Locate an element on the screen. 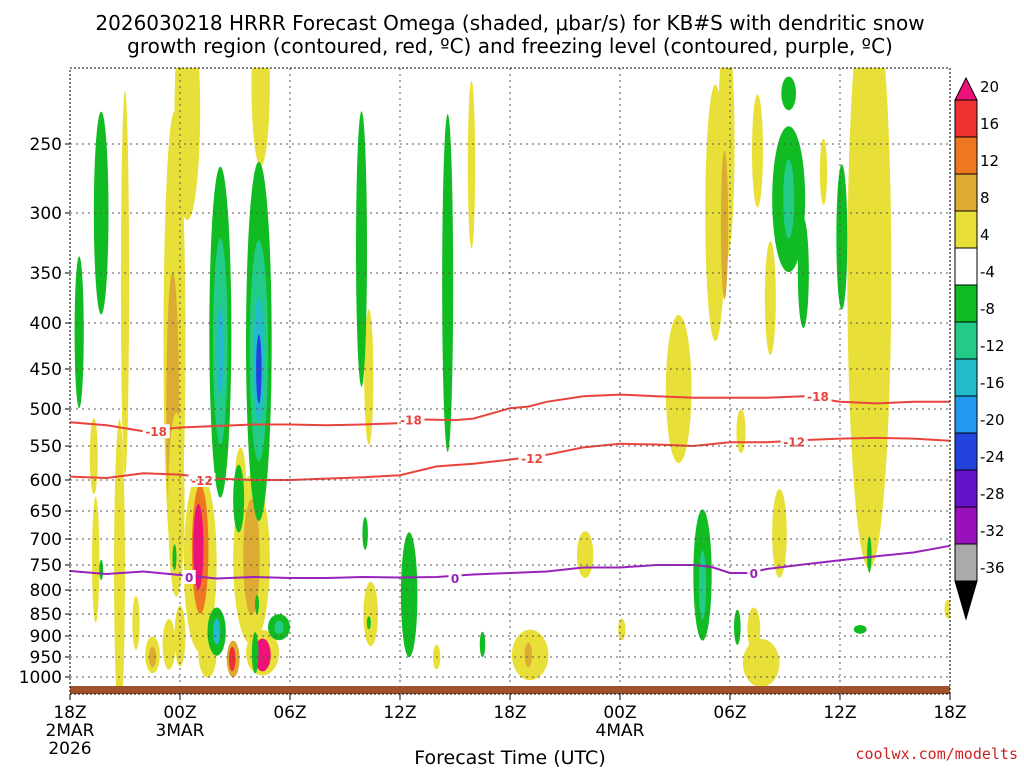  y-tick-label: 900 is located at coordinates (46, 637).